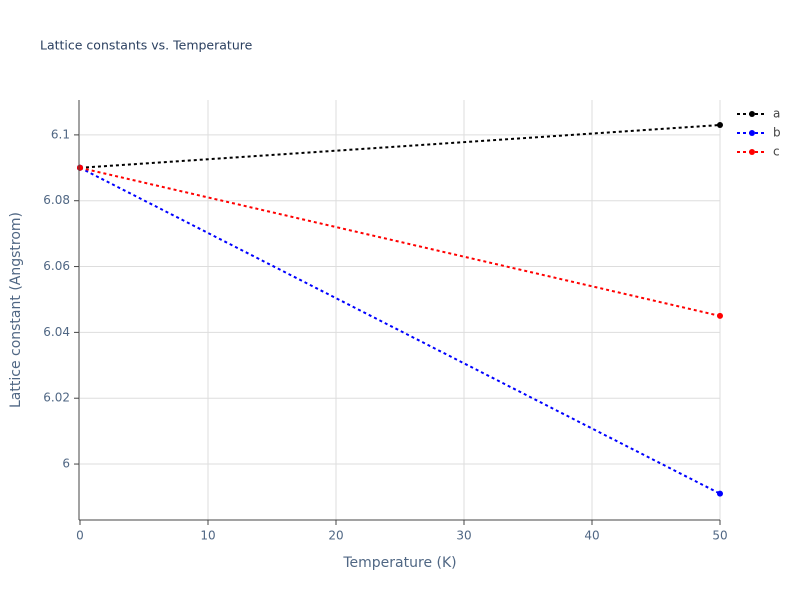 Image resolution: width=800 pixels, height=600 pixels. What do you see at coordinates (463, 536) in the screenshot?
I see `x-tick-label: 30` at bounding box center [463, 536].